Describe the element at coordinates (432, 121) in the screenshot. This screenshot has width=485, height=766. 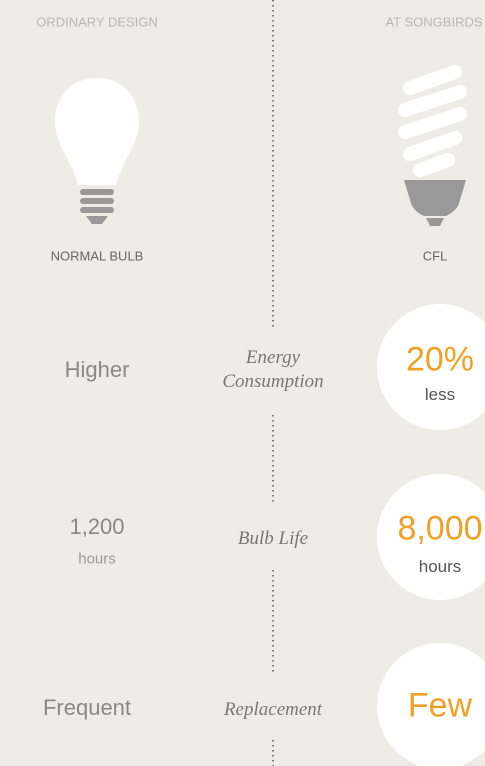
I see `cfl-icon` at that location.